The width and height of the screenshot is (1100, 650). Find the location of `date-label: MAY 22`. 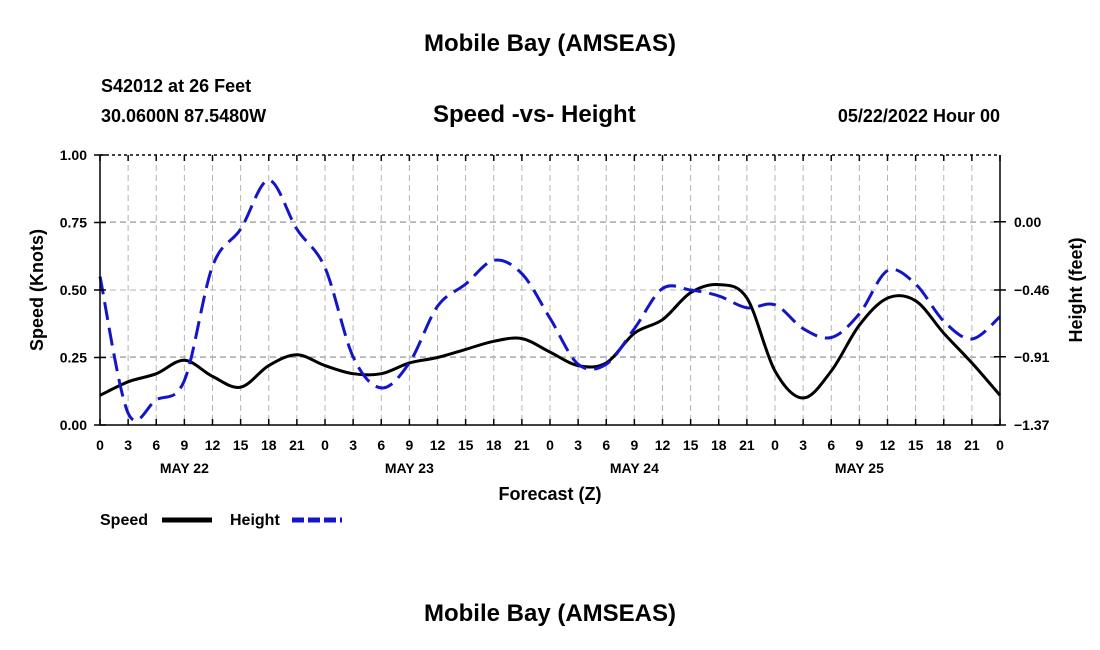

date-label: MAY 22 is located at coordinates (184, 468).